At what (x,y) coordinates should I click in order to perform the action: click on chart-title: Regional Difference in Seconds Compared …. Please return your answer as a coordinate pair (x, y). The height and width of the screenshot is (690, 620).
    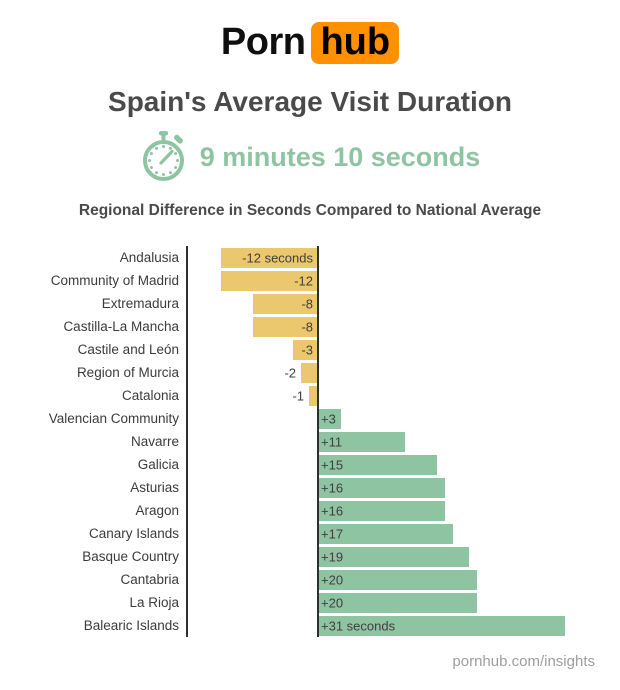
    Looking at the image, I should click on (310, 210).